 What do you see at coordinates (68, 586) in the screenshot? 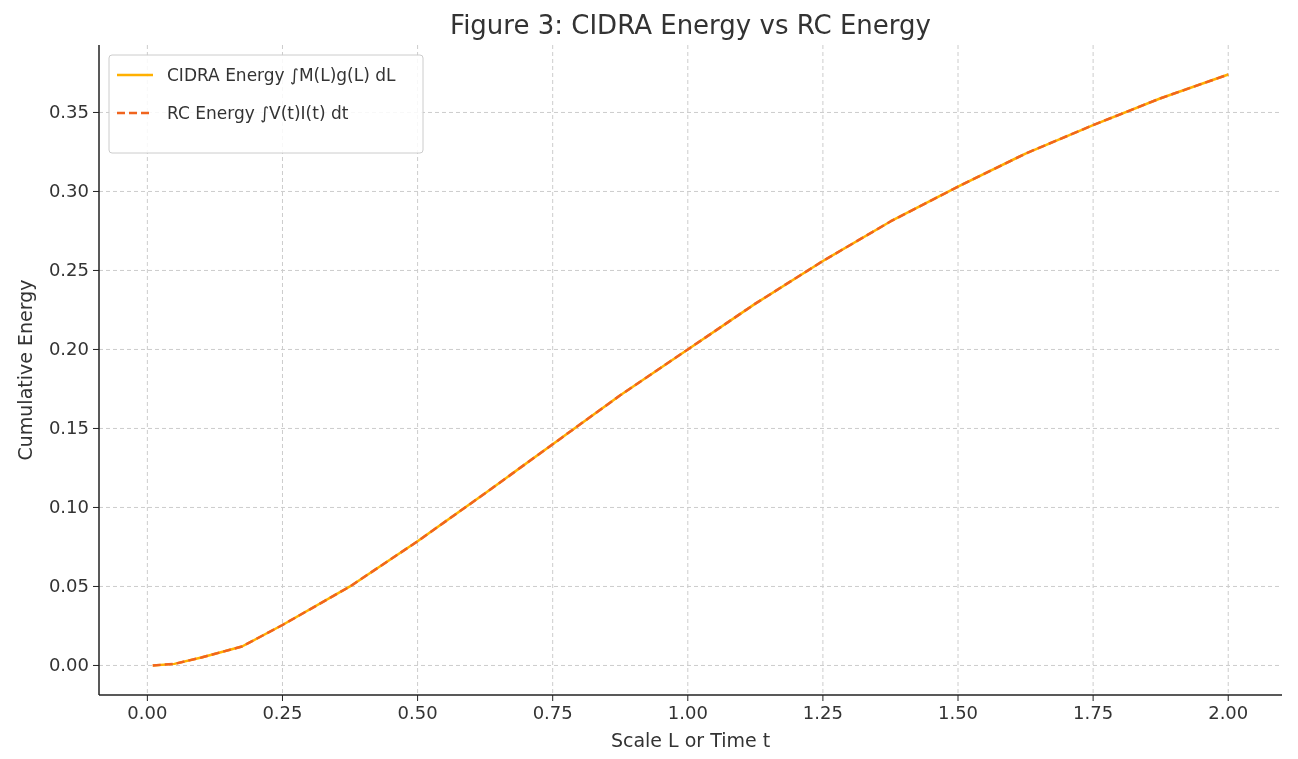
I see `y-tick-label: 0.05` at bounding box center [68, 586].